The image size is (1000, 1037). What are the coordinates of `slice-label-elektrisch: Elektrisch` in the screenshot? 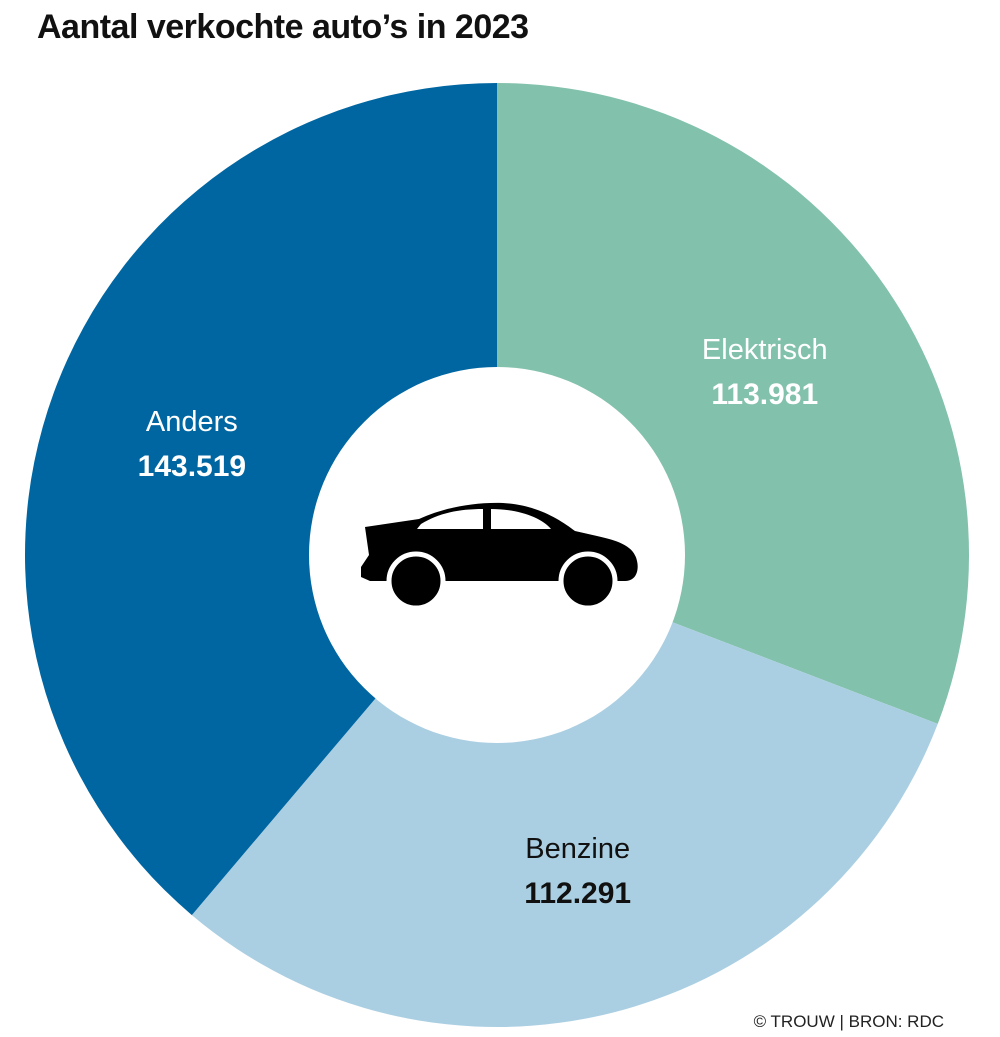 It's located at (765, 350).